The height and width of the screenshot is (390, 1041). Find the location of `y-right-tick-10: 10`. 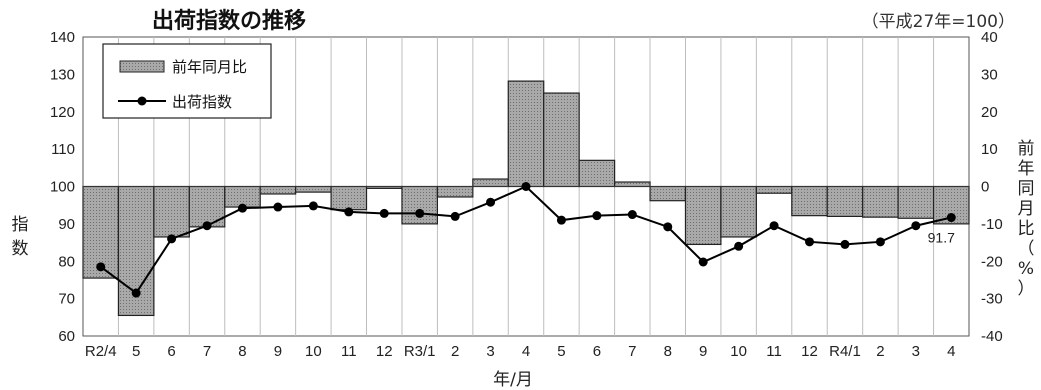

y-right-tick-10: 10 is located at coordinates (989, 149).